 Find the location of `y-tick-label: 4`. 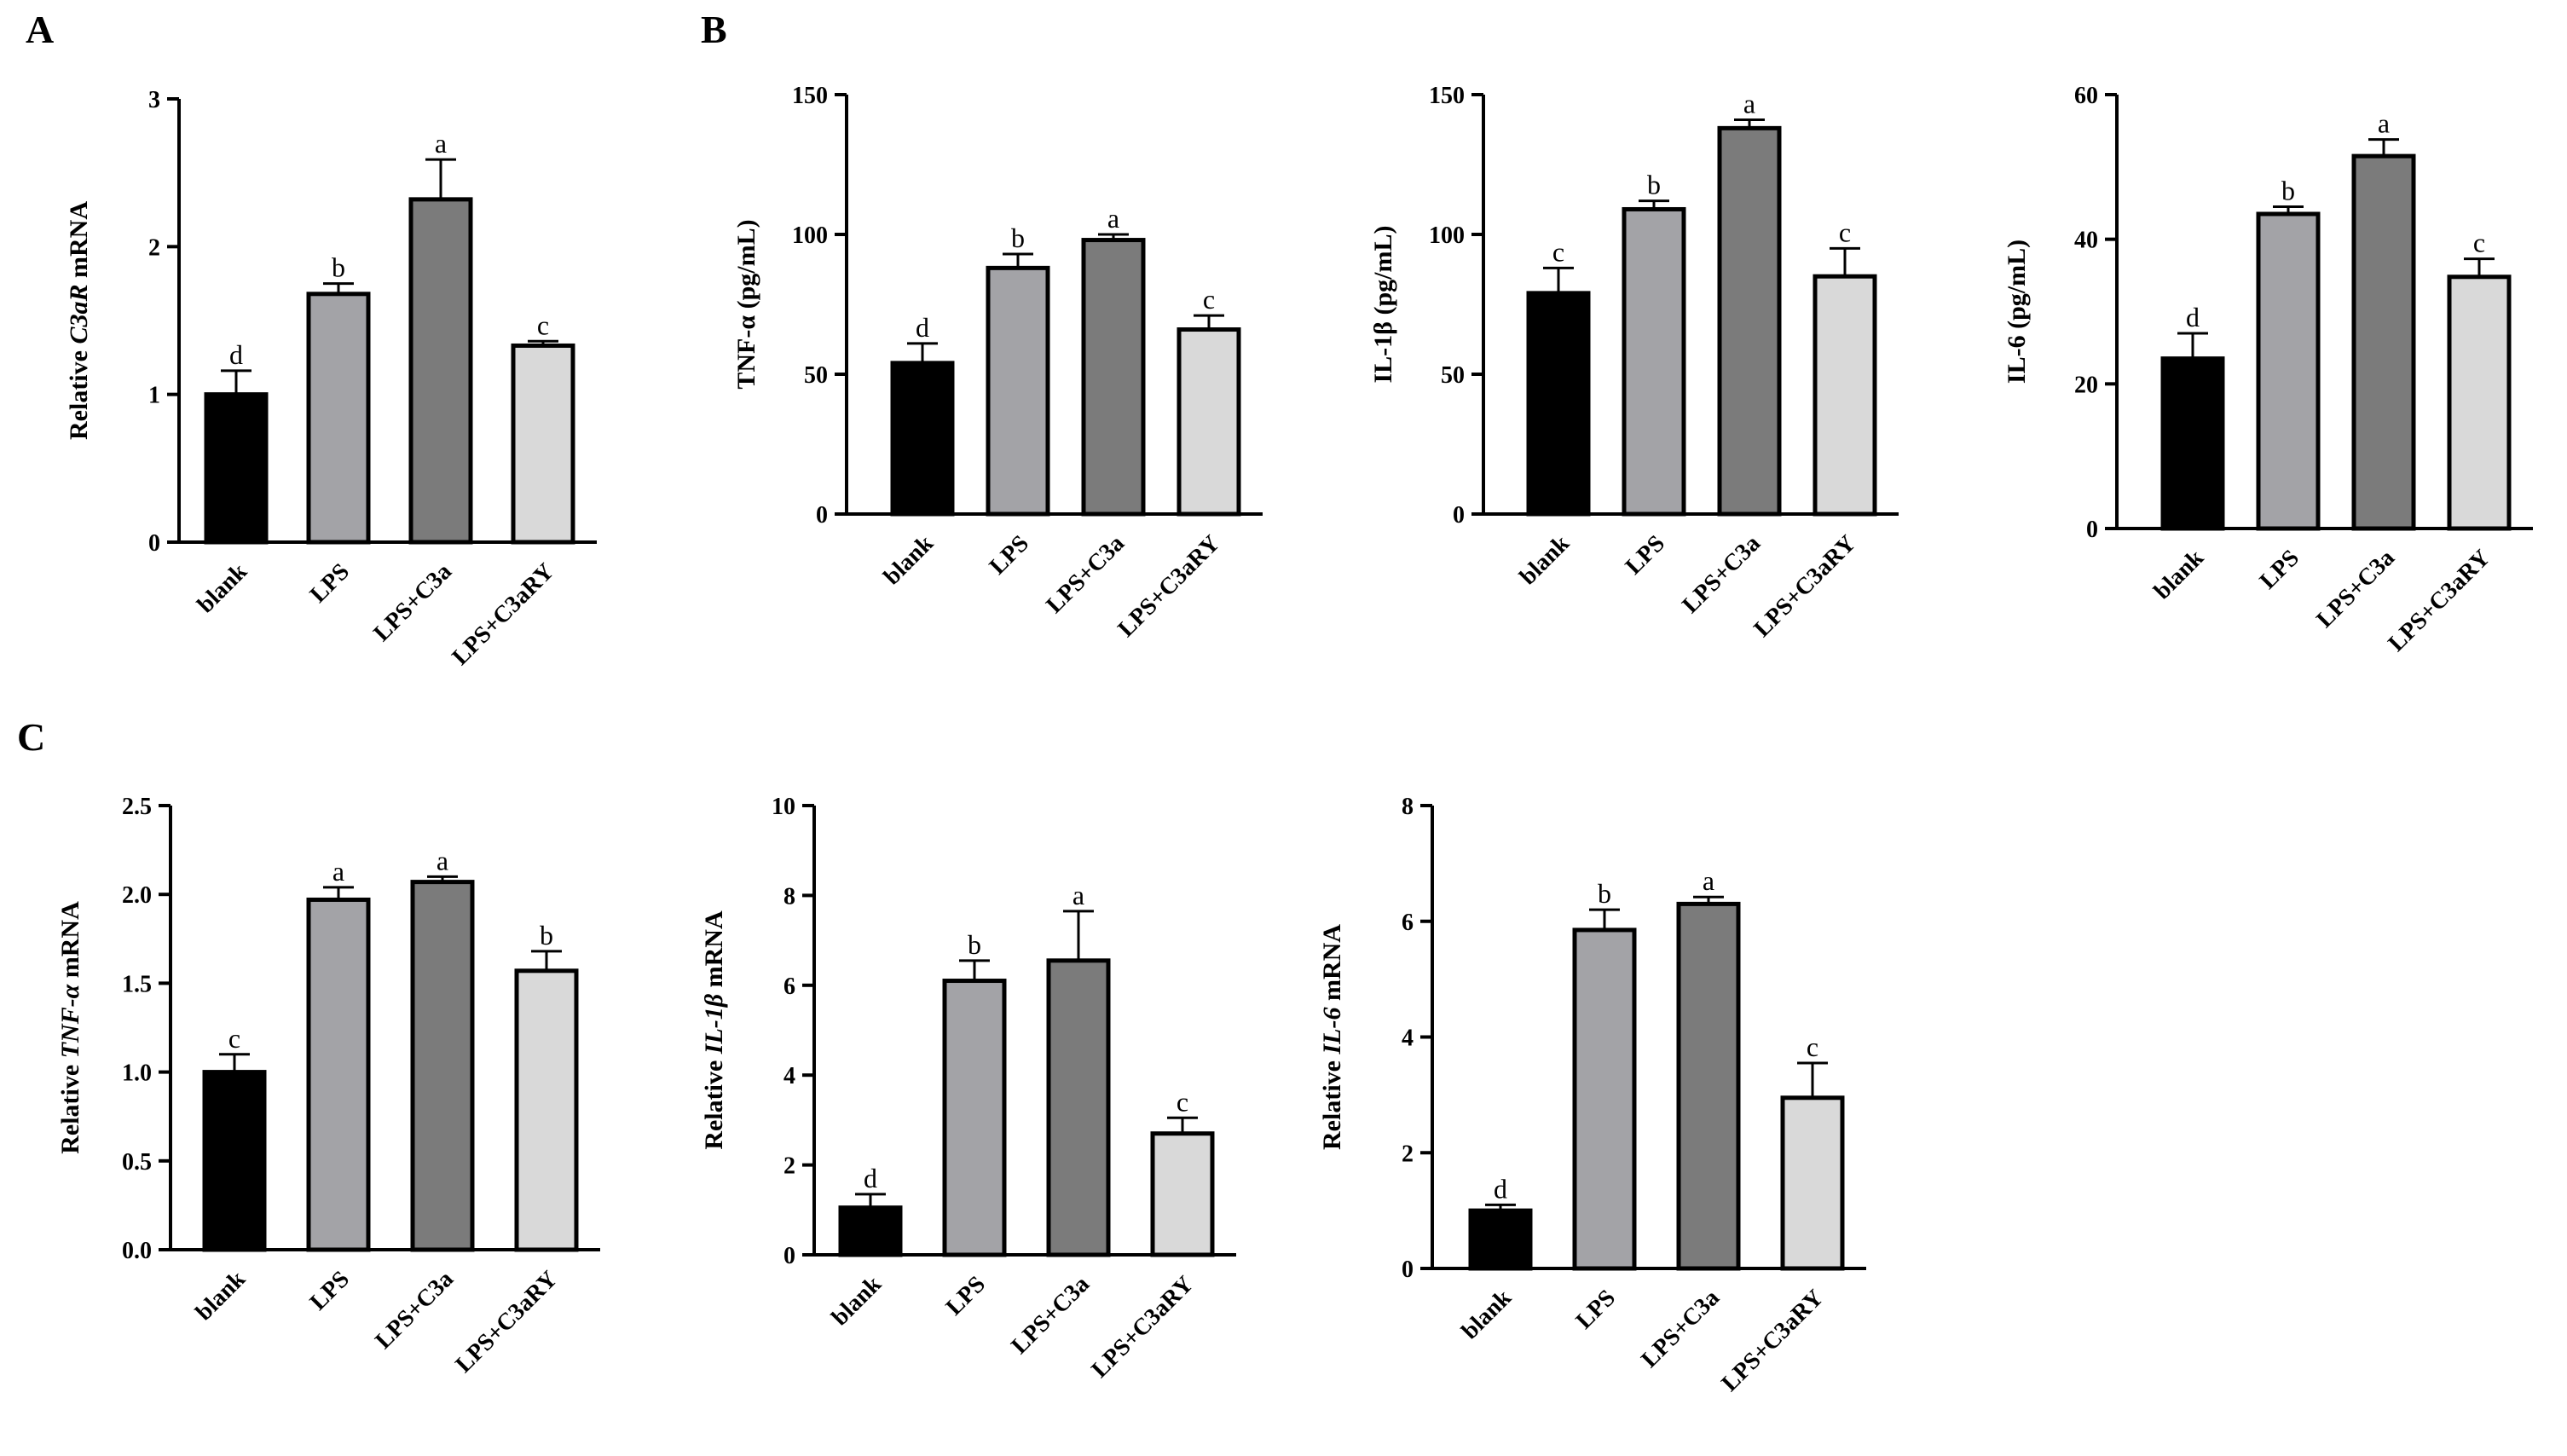

y-tick-label: 4 is located at coordinates (1408, 1039).